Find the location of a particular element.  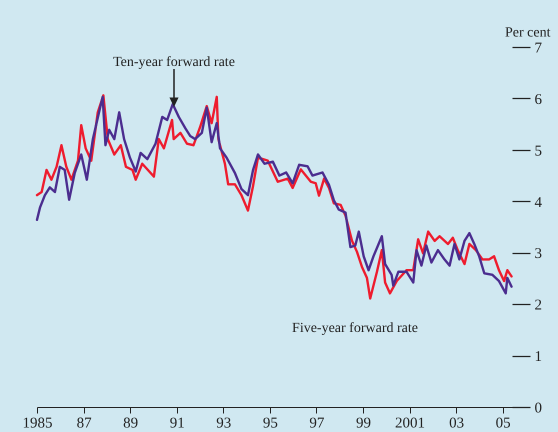

x-tick-label: 05 is located at coordinates (503, 424).